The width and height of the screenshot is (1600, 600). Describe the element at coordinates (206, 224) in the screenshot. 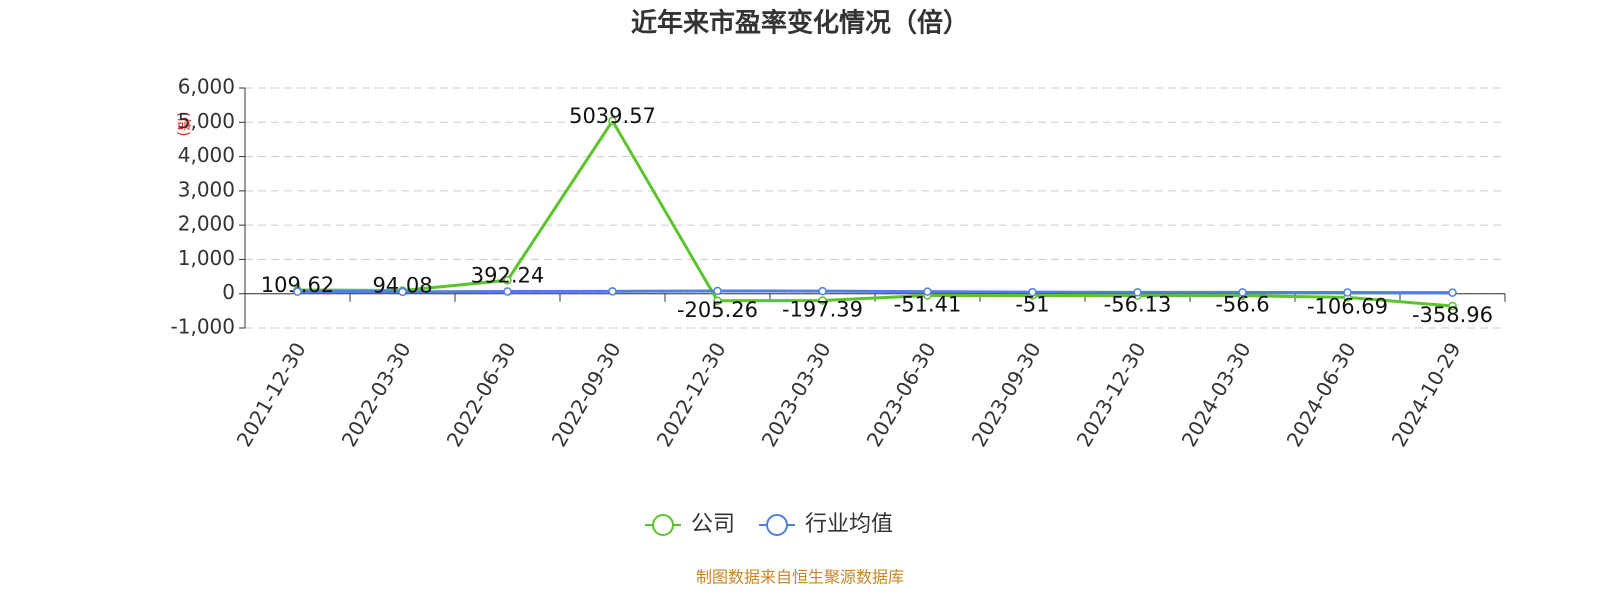

I see `y-tick-label: 2,000` at that location.